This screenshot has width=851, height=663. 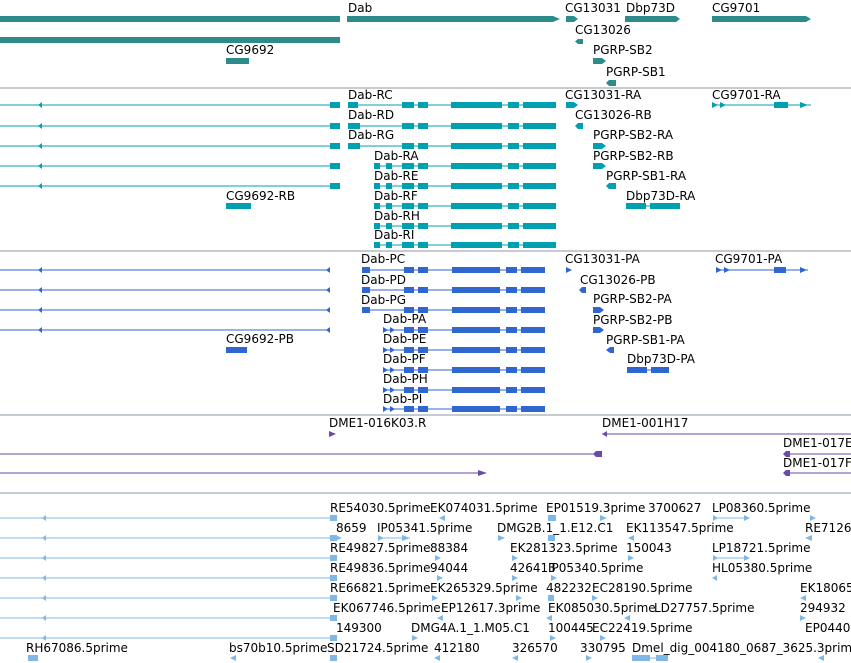 I want to click on est-label-re66821: RE66821.5prime, so click(x=380, y=588).